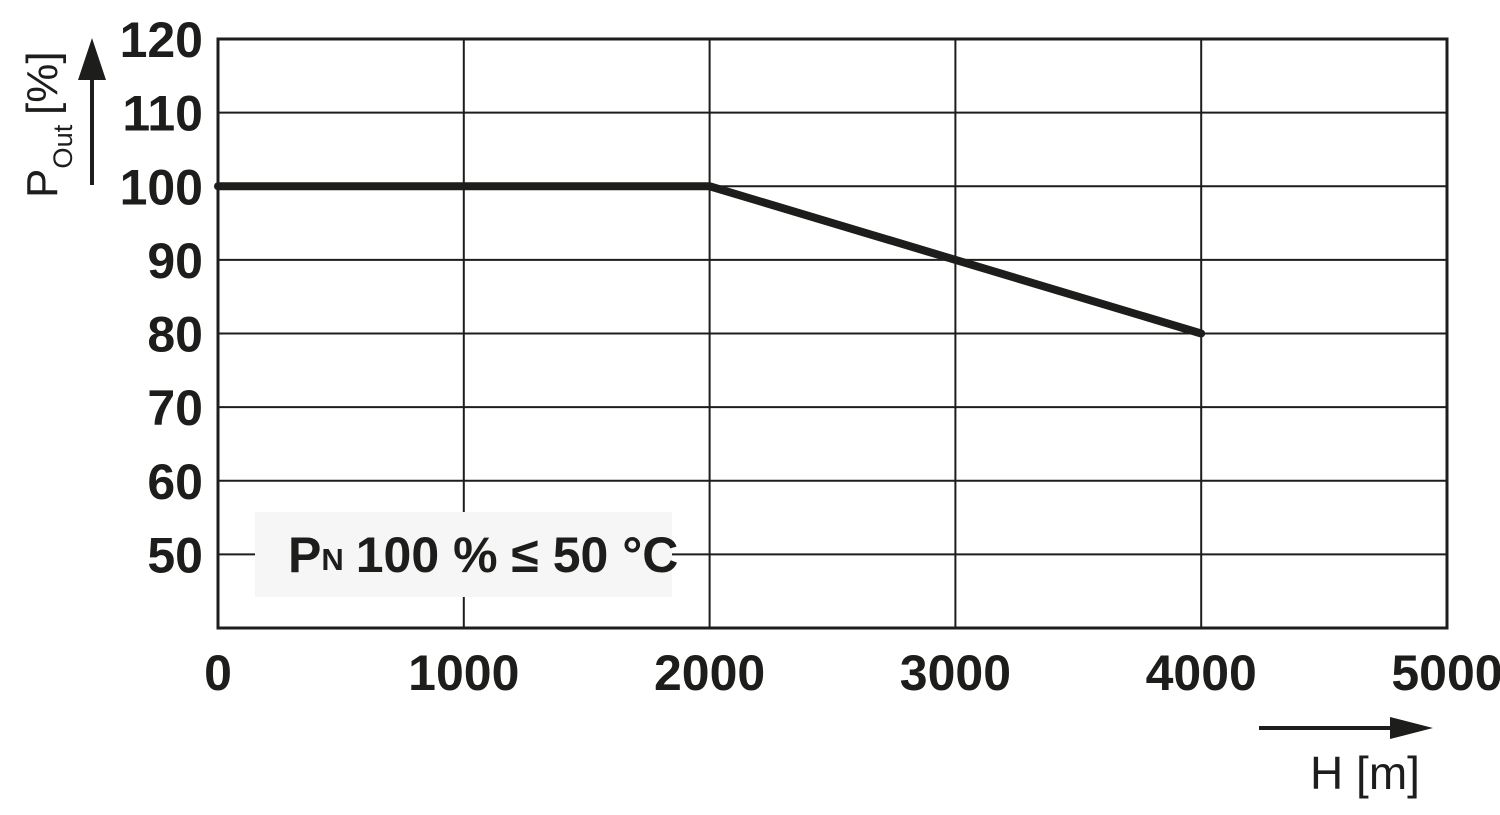 The image size is (1500, 815). Describe the element at coordinates (62, 146) in the screenshot. I see `y-axis-subscript: Out` at that location.